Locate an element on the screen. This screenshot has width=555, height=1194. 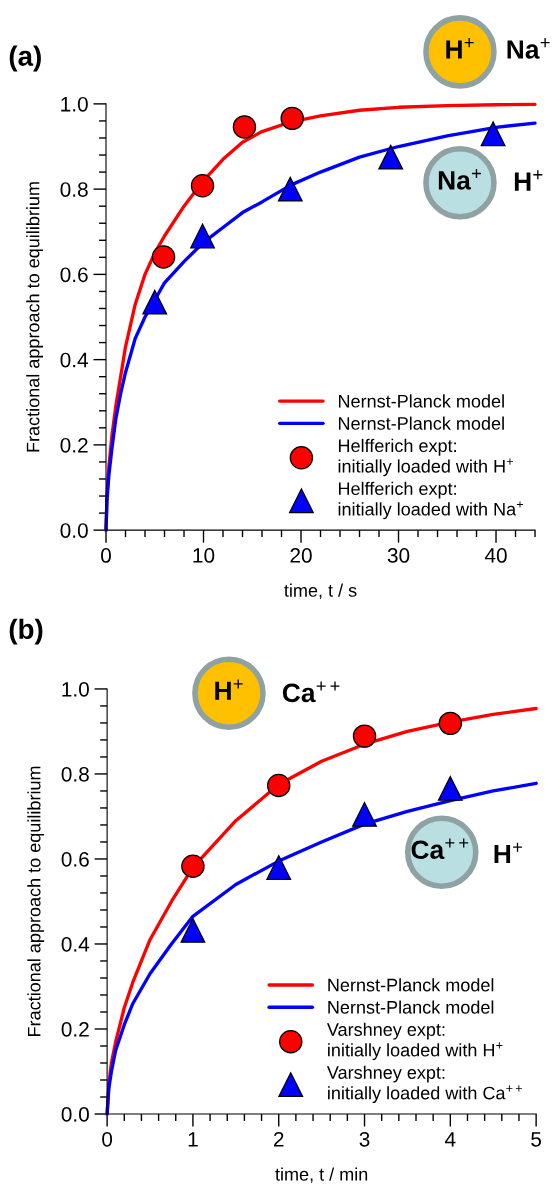
x-tick-label: 10 is located at coordinates (204, 555).